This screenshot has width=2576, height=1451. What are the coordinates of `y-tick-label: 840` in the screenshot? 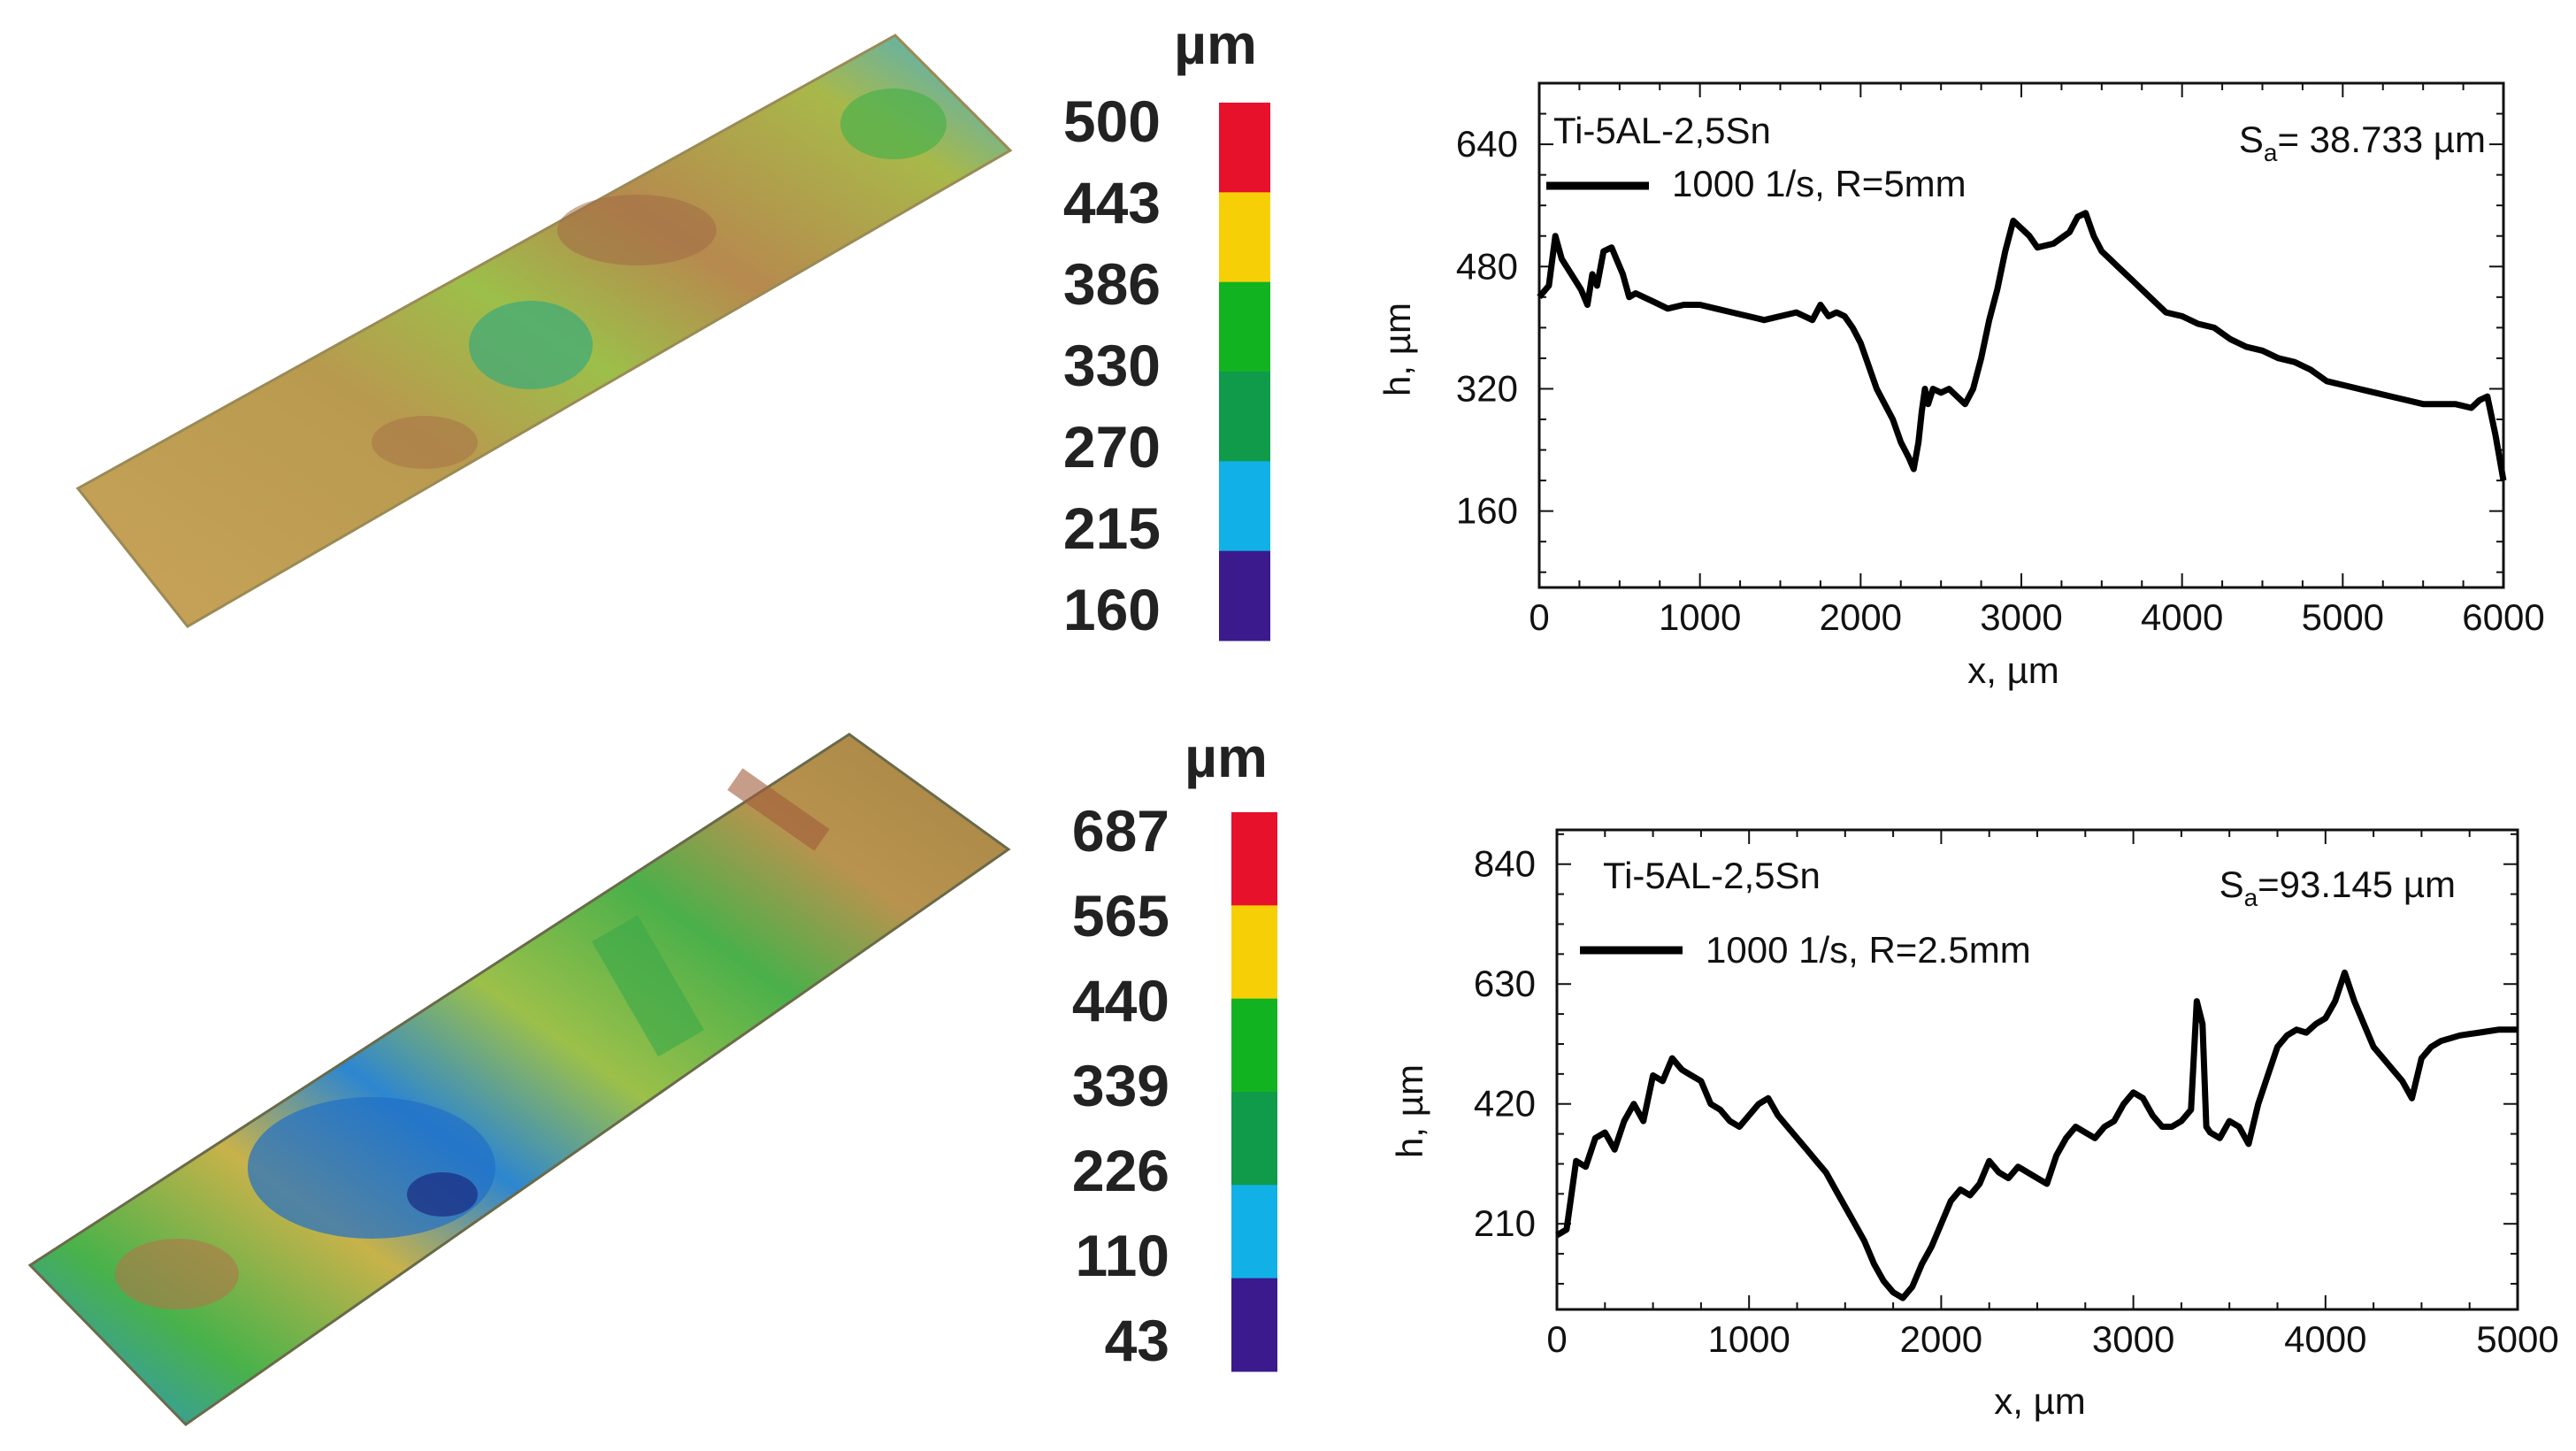 It's located at (1505, 864).